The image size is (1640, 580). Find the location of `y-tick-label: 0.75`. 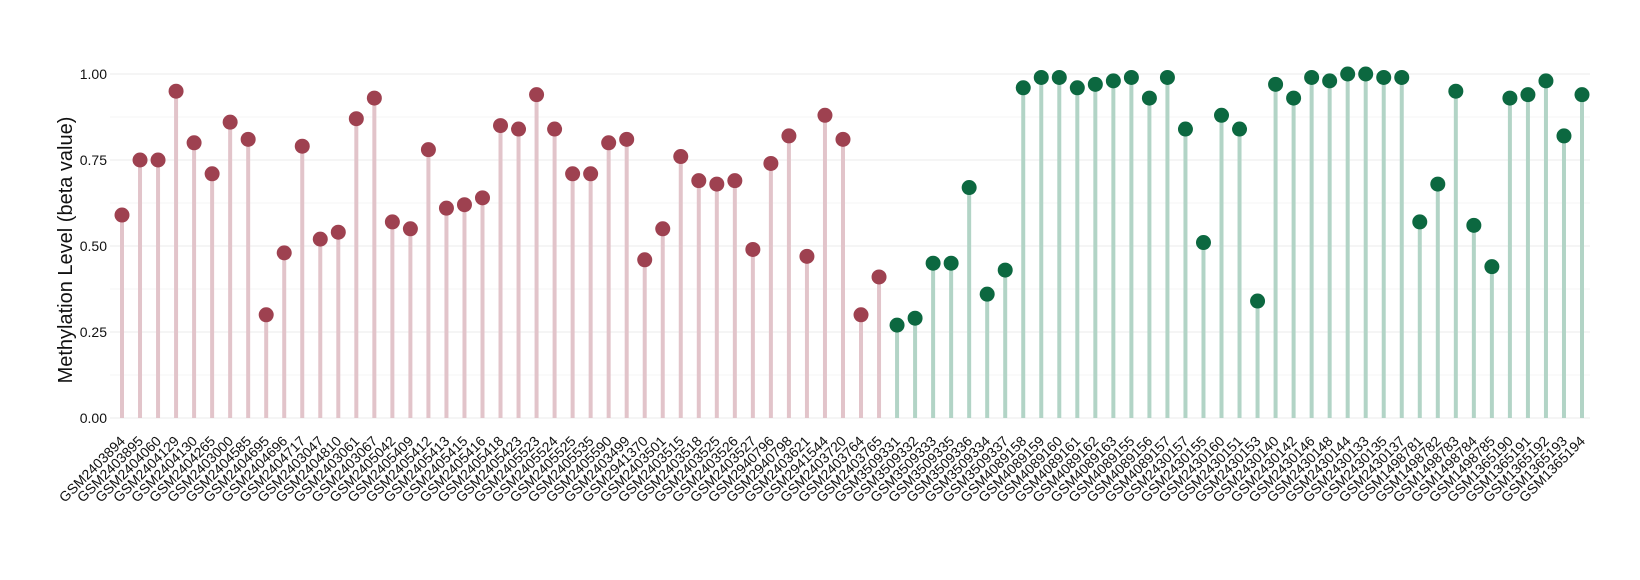

y-tick-label: 0.75 is located at coordinates (93, 160).